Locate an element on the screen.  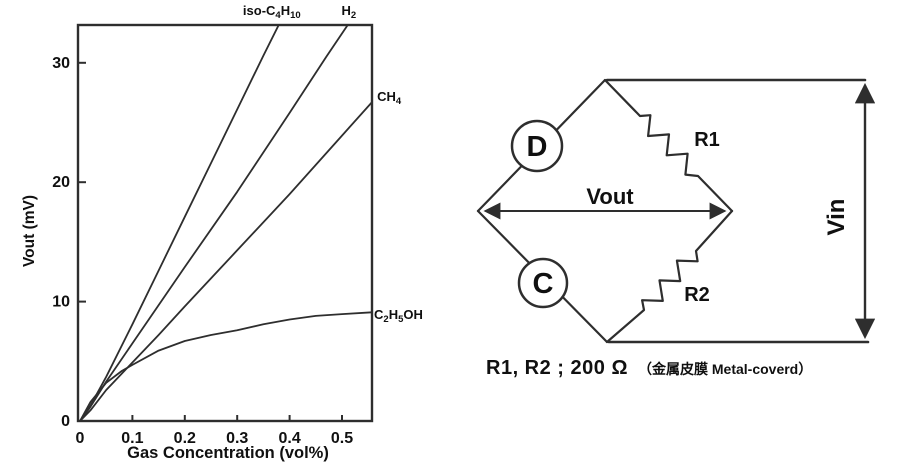
series-label-iso-C4H10: iso-C4H10 is located at coordinates (272, 12).